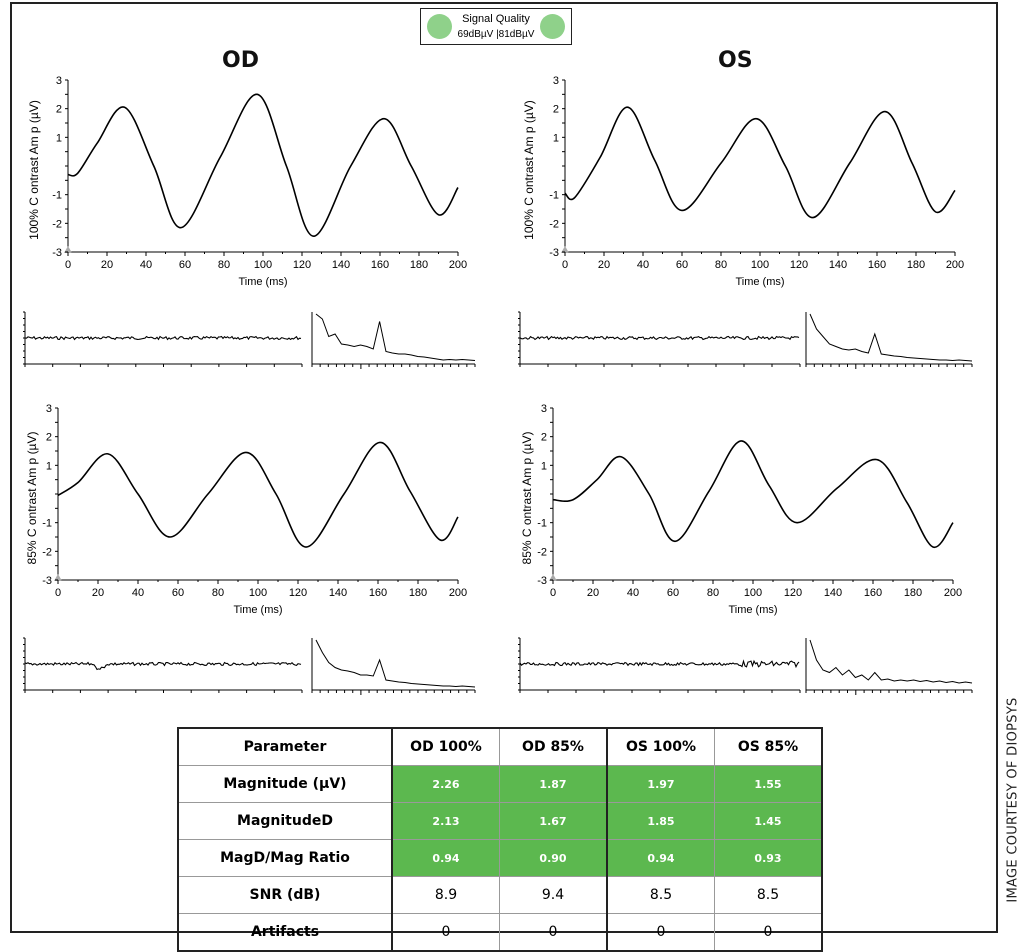 Image resolution: width=1025 pixels, height=952 pixels. Describe the element at coordinates (660, 784) in the screenshot. I see `table-cell: 1.97` at that location.